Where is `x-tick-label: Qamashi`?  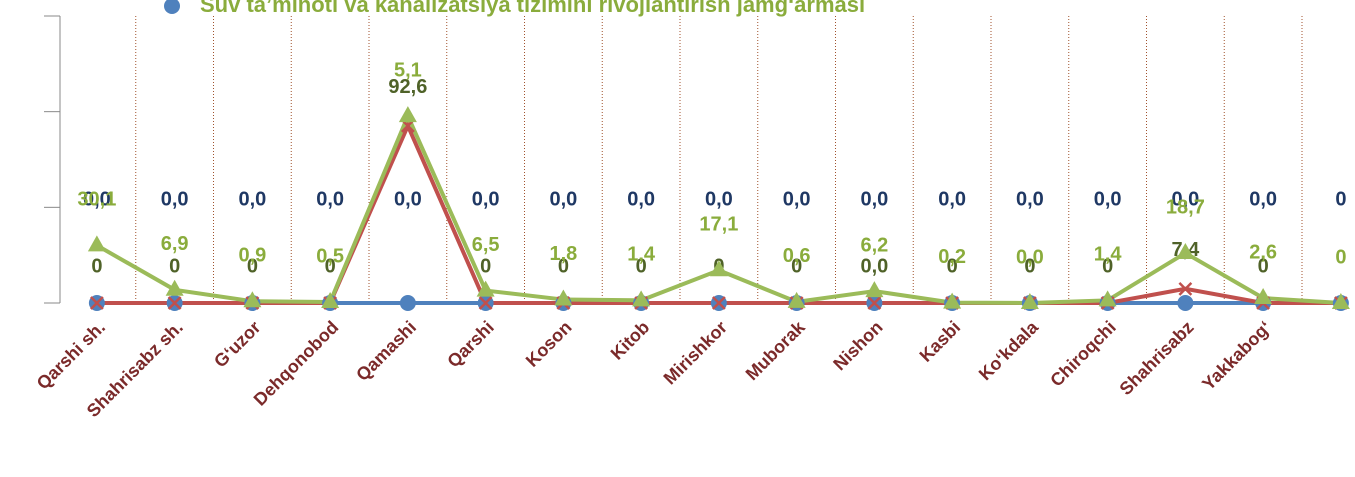 x-tick-label: Qamashi is located at coordinates (386, 351).